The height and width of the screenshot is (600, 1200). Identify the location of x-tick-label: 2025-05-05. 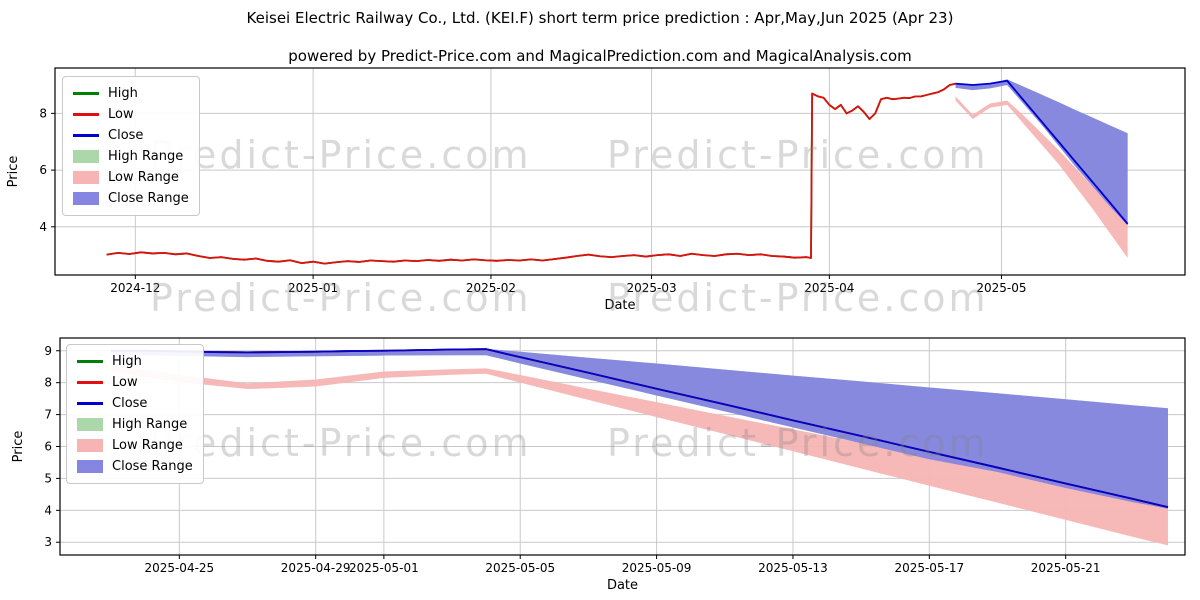
(520, 568).